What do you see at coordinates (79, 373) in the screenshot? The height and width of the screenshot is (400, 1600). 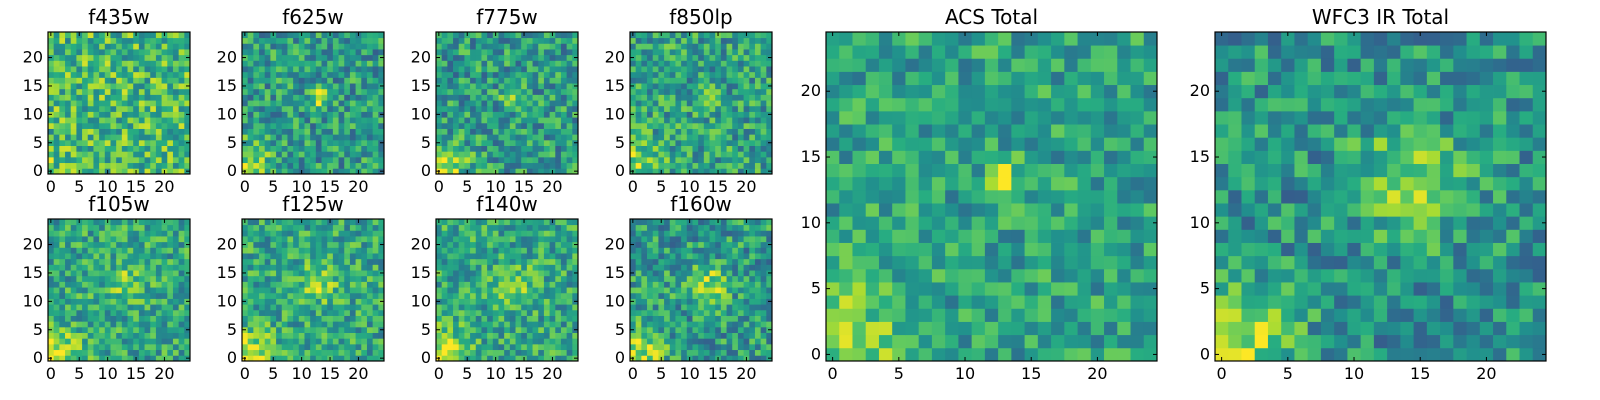 I see `x-tick-label: 5` at bounding box center [79, 373].